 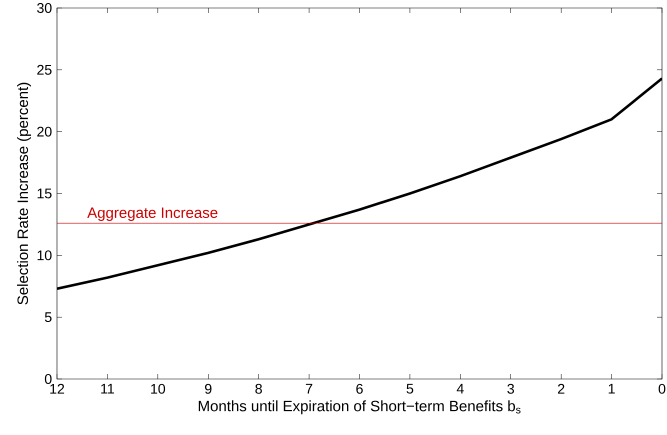 What do you see at coordinates (359, 389) in the screenshot?
I see `x-tick-label: 6` at bounding box center [359, 389].